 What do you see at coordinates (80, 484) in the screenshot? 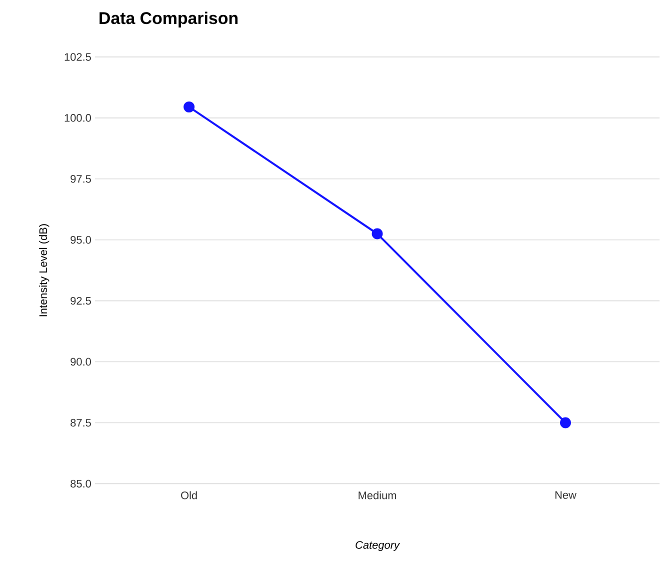
I see `y-tick-label: 85.0` at bounding box center [80, 484].